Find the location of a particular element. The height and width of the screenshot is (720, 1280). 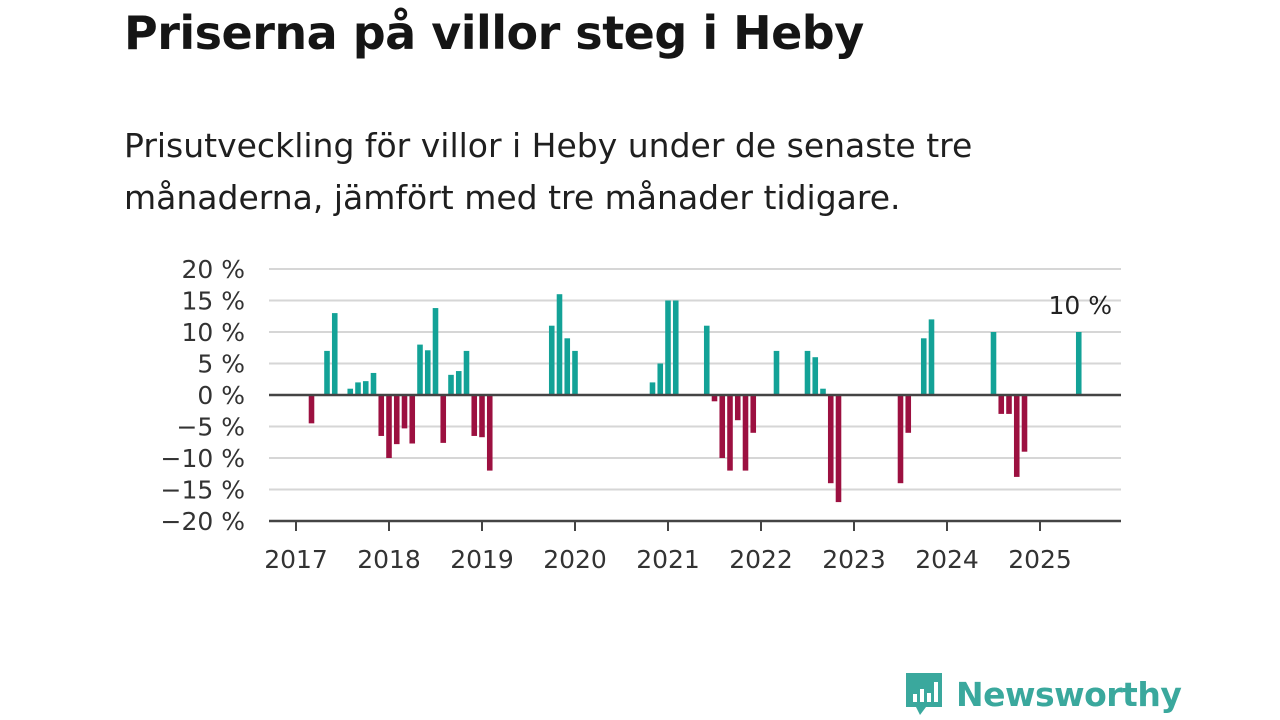

x-tick-label: 2024 is located at coordinates (947, 559).